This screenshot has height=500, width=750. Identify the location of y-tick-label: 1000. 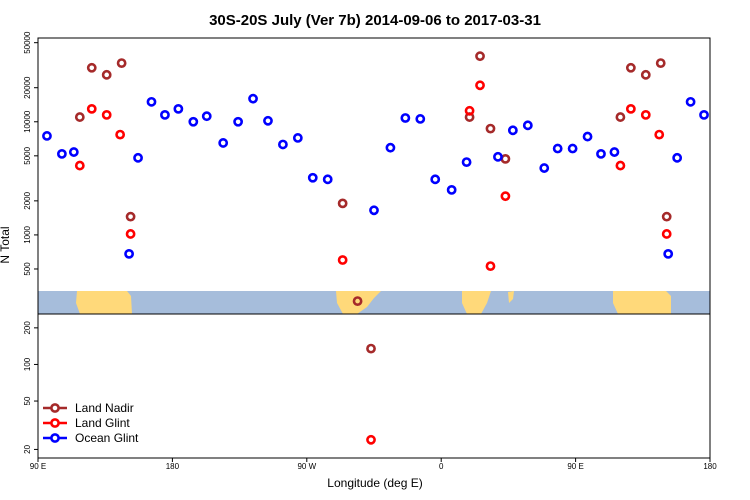
(27, 234).